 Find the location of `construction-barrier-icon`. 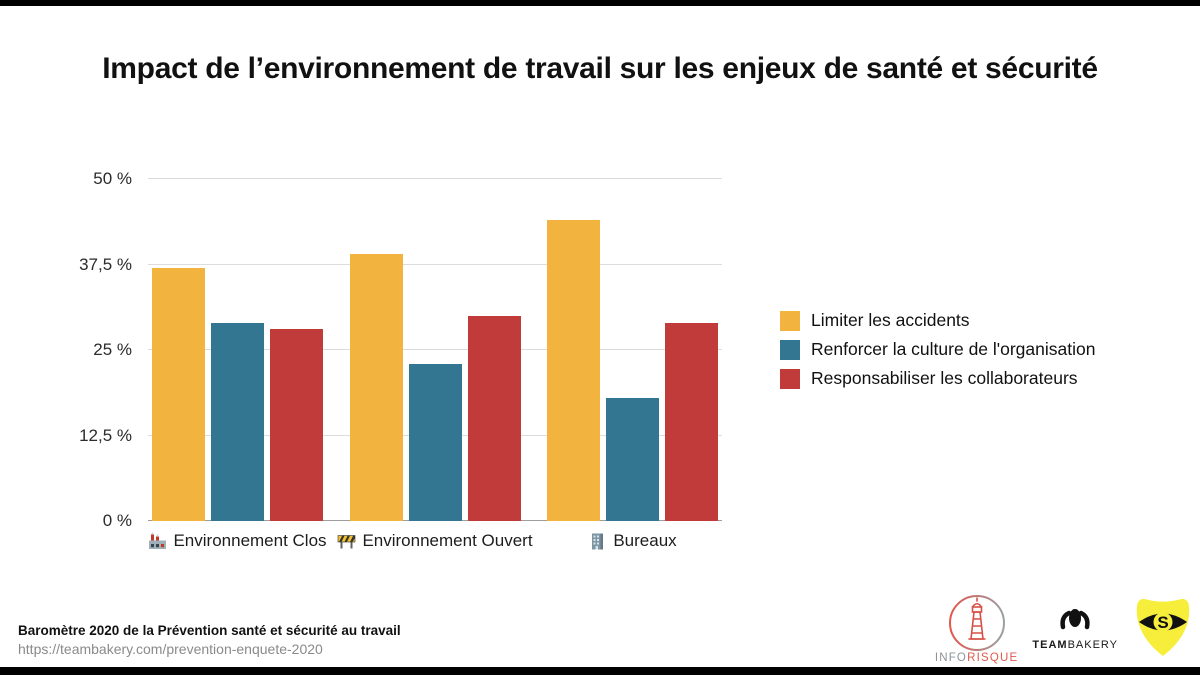

construction-barrier-icon is located at coordinates (346, 541).